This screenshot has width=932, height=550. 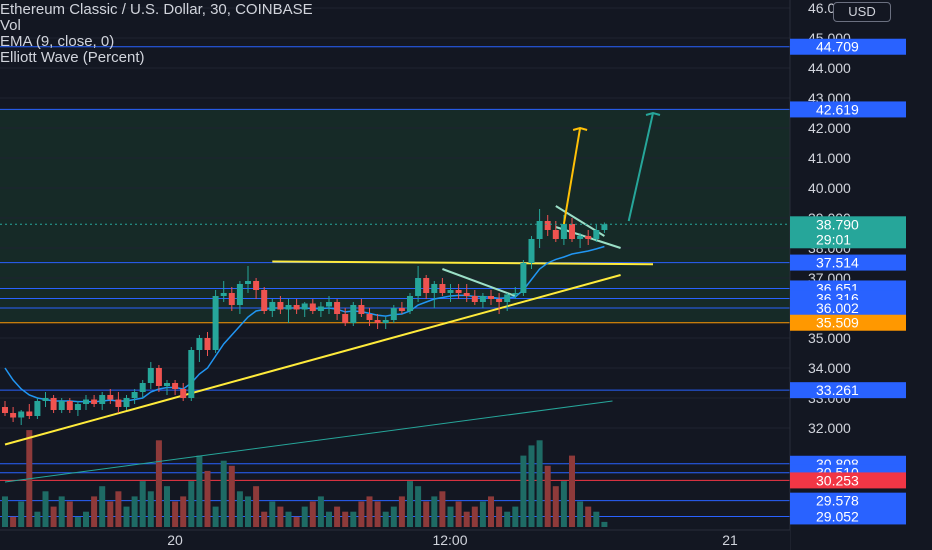 I want to click on price-level-tag: 30.253, so click(x=848, y=480).